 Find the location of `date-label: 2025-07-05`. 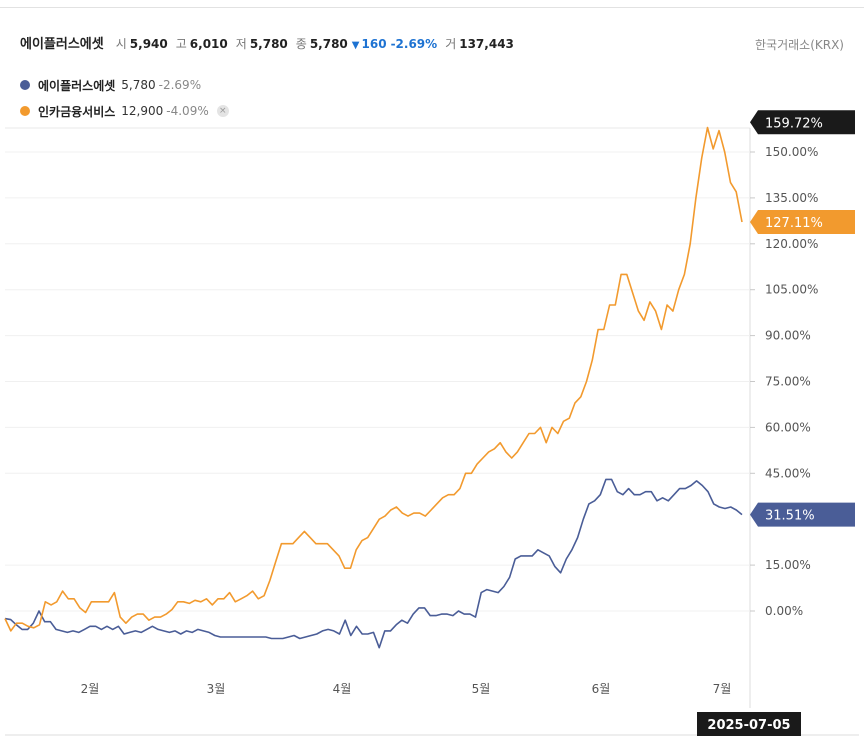

date-label: 2025-07-05 is located at coordinates (748, 725).